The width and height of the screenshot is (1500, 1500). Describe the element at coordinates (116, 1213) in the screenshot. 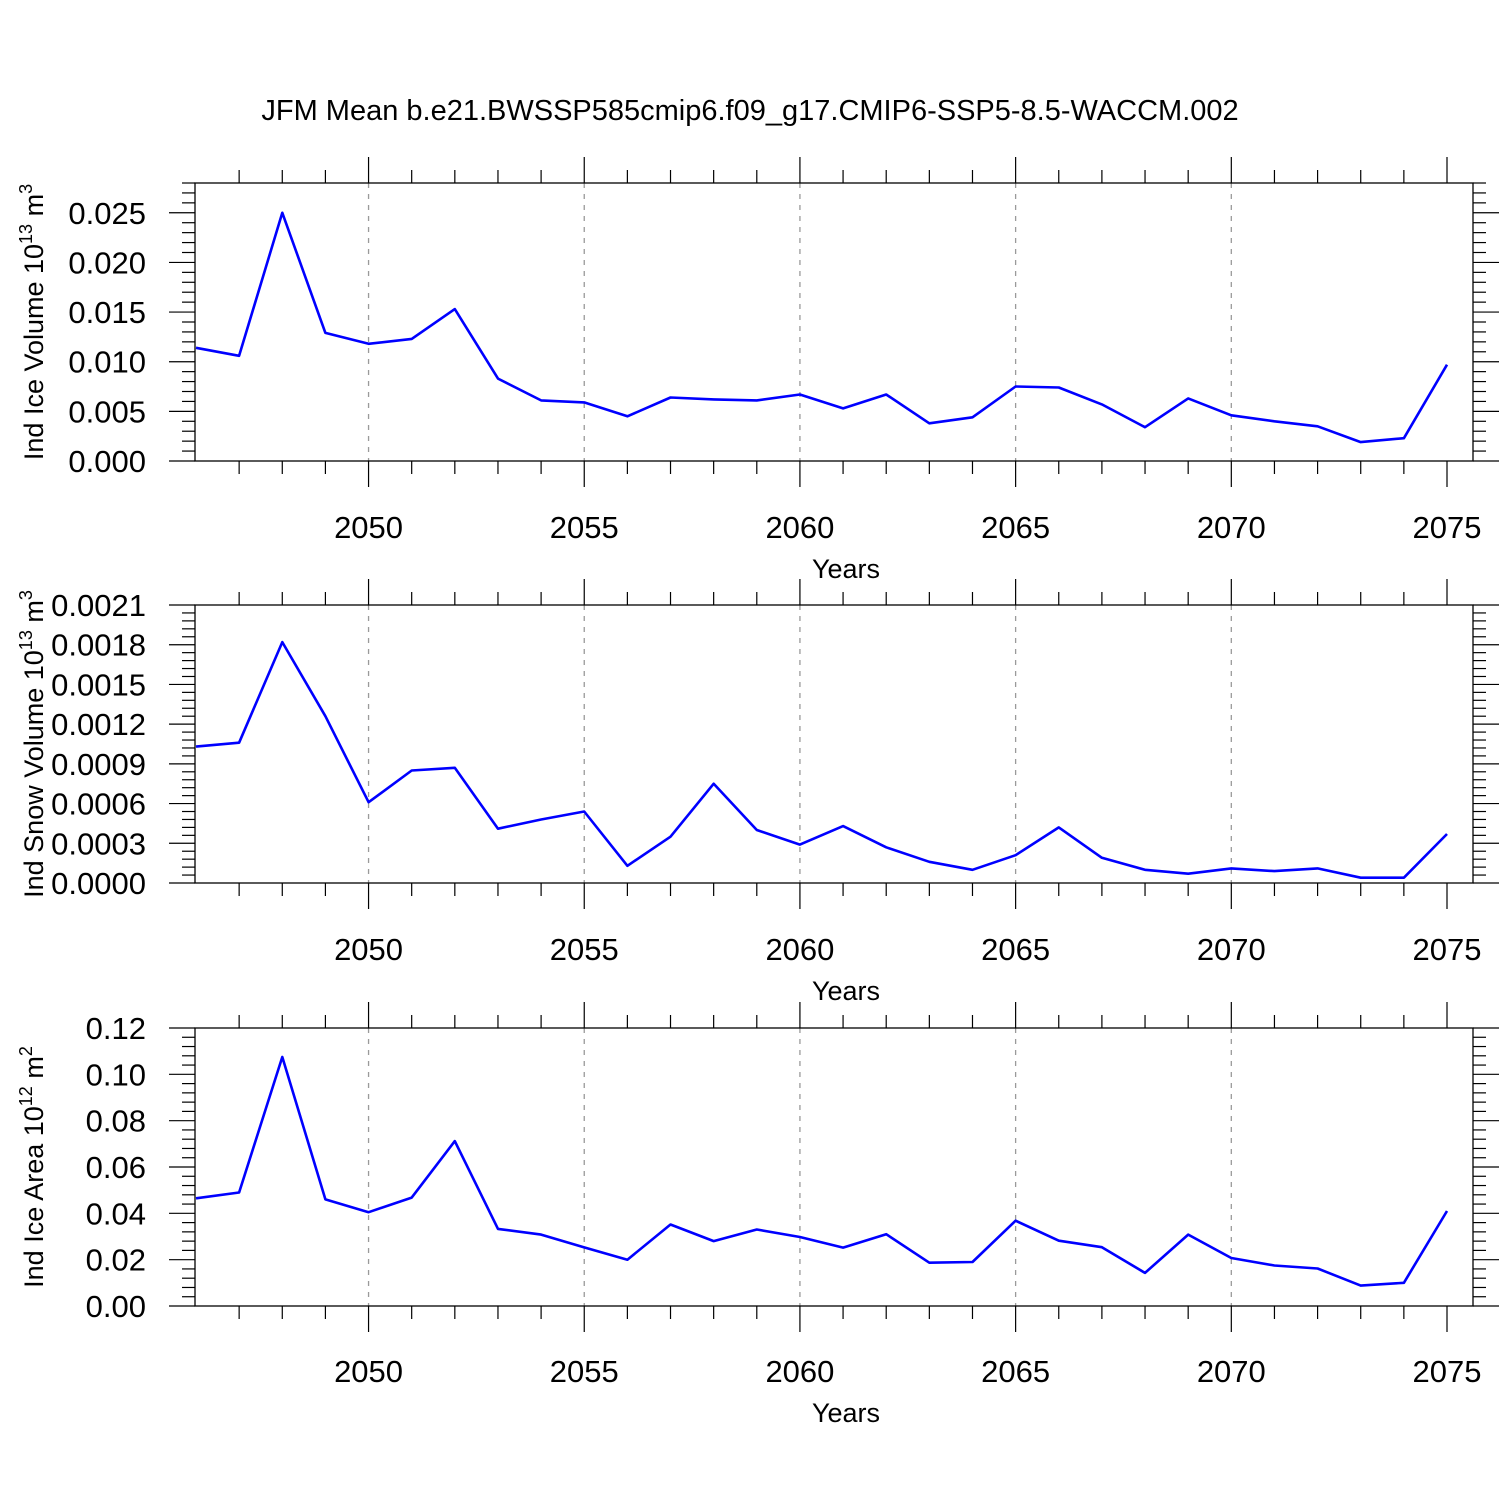

I see `y-tick-label: 0.04` at that location.